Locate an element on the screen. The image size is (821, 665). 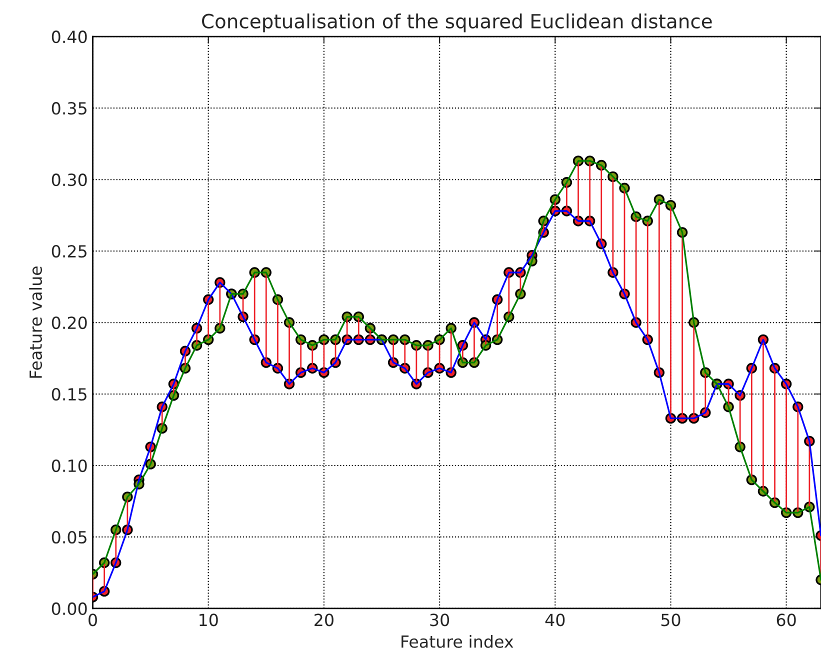
y-tick-label: 0.15 is located at coordinates (69, 394).